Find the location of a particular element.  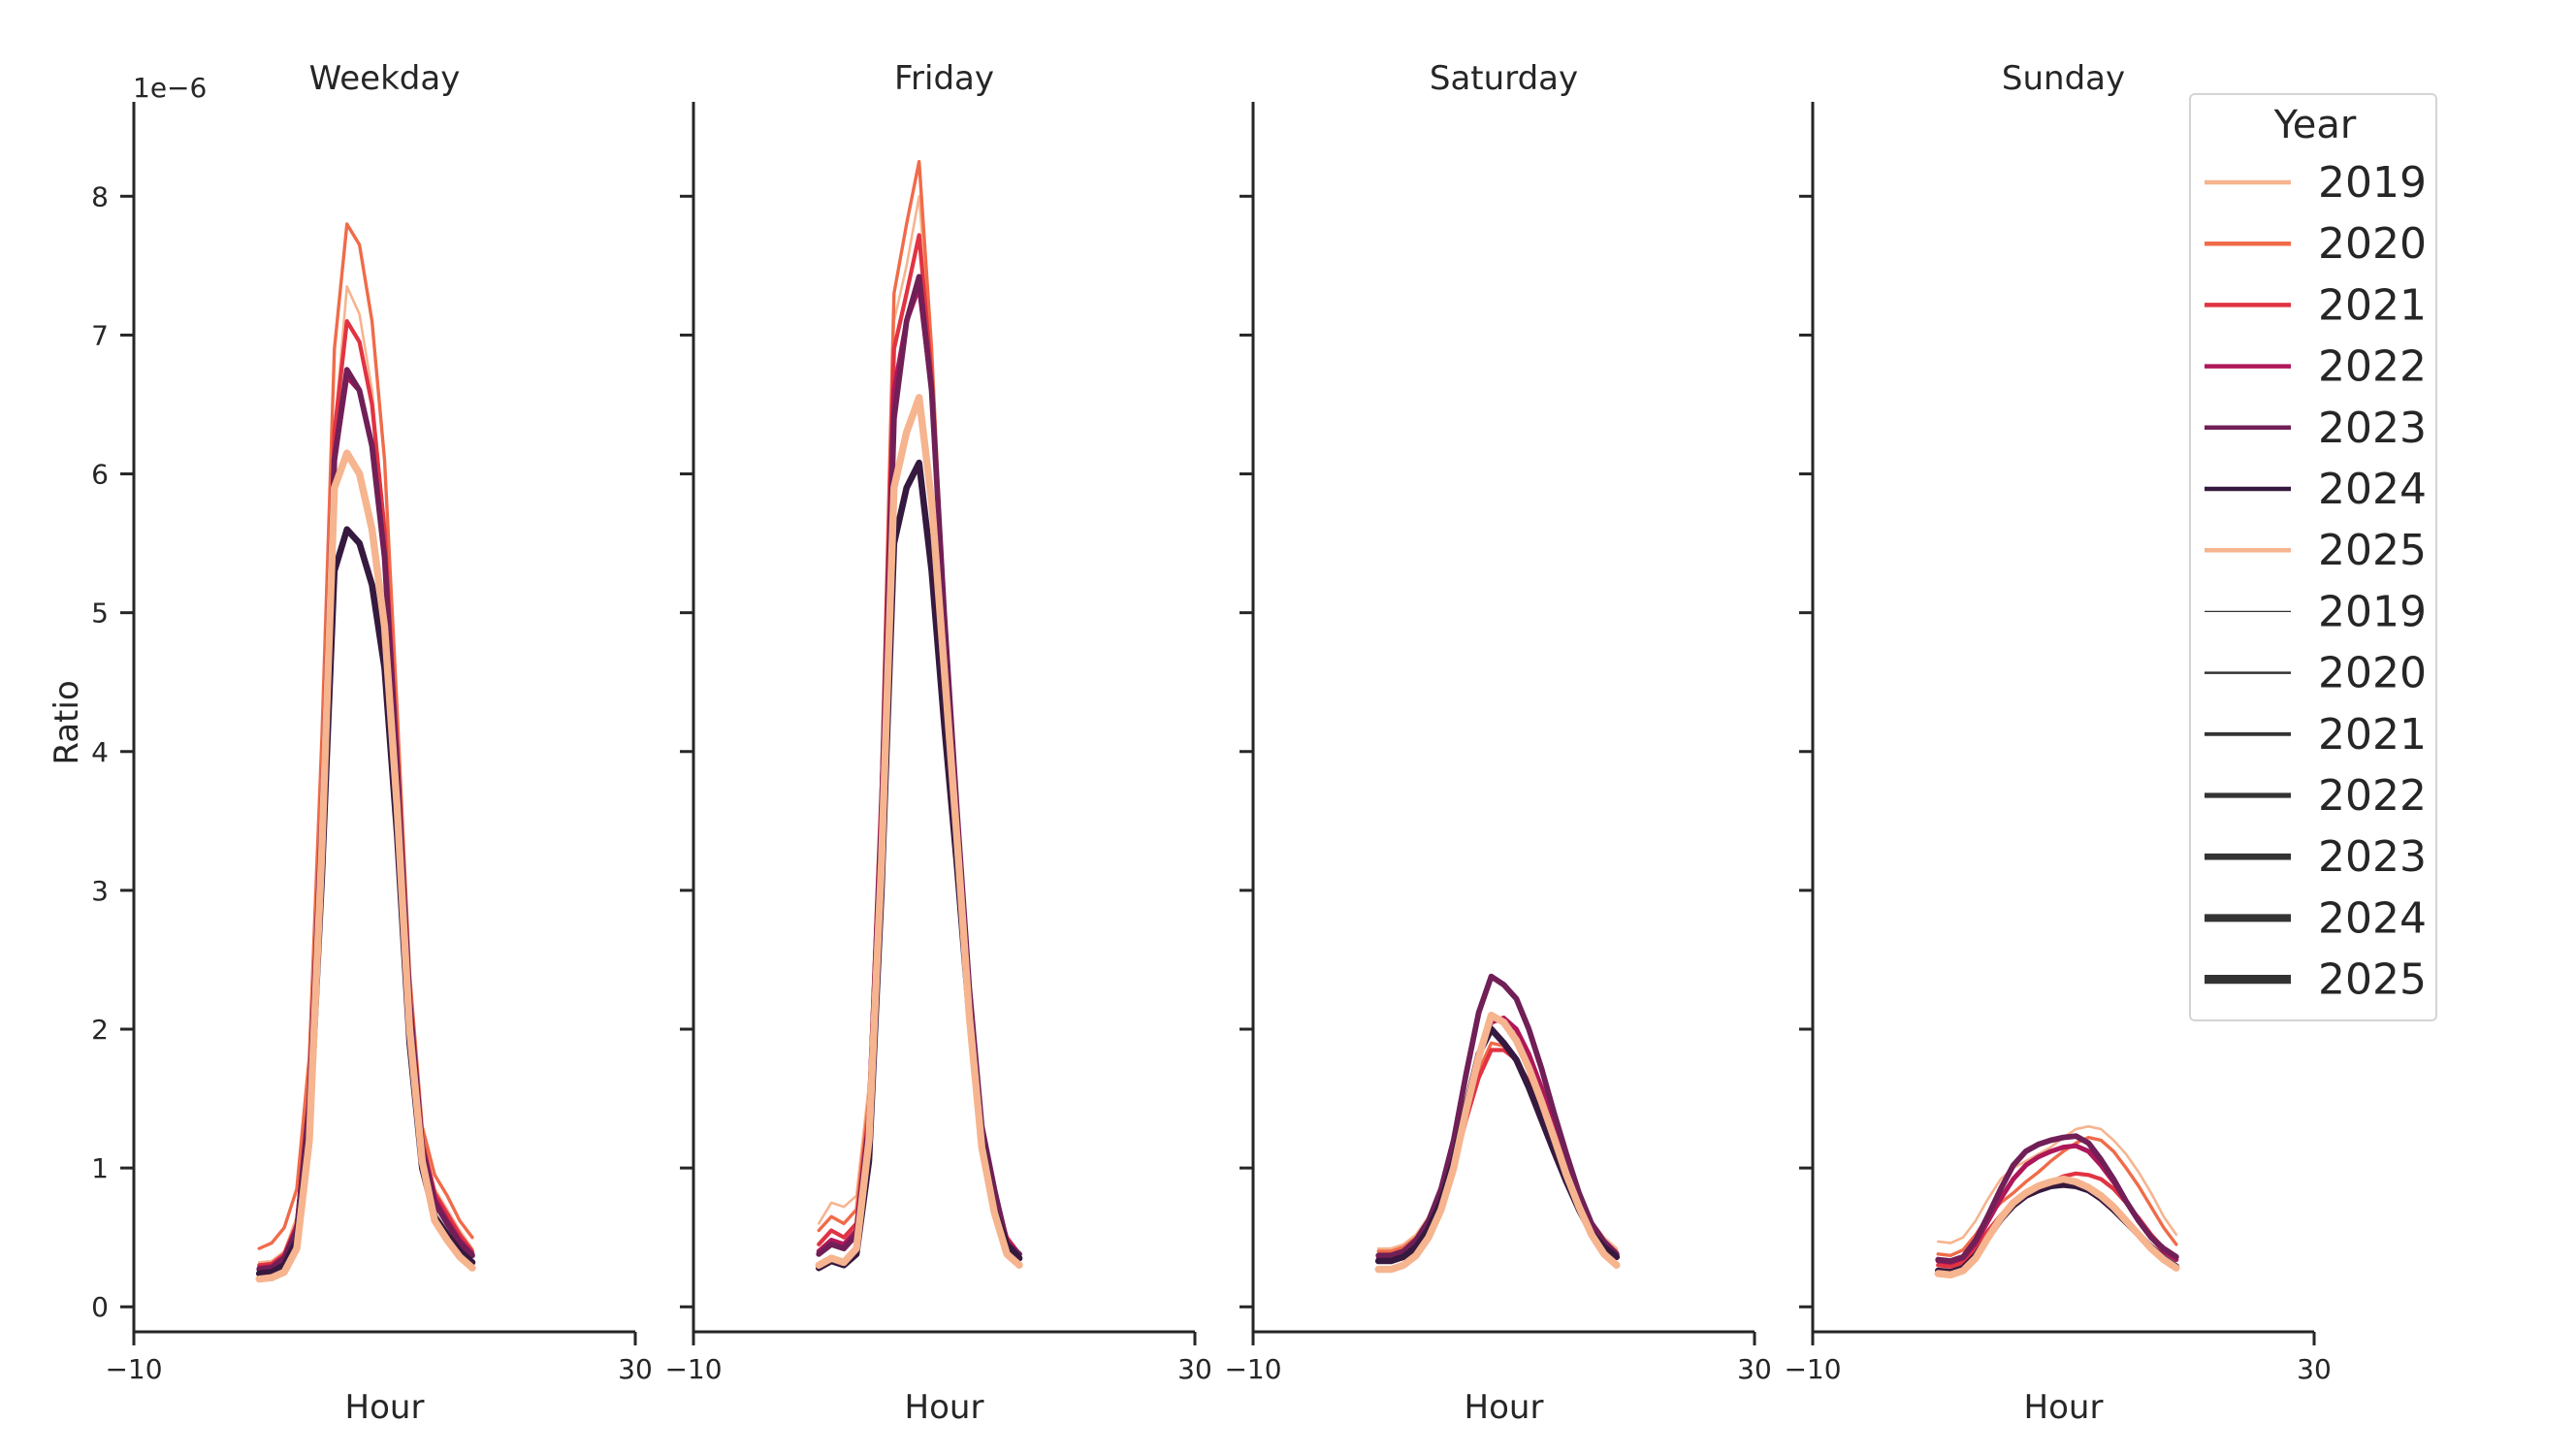

y-tick-label: 6 is located at coordinates (100, 475).